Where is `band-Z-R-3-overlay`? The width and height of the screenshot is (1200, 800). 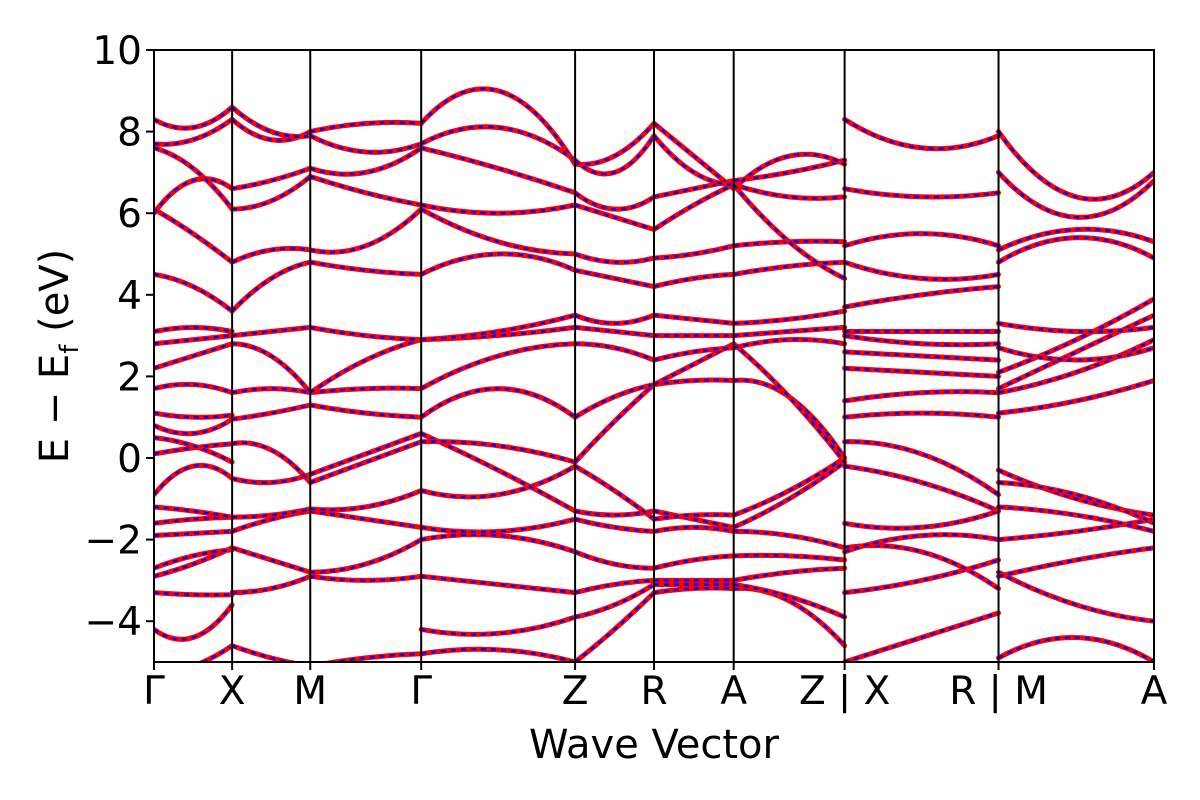
band-Z-R-3-overlay is located at coordinates (614, 560).